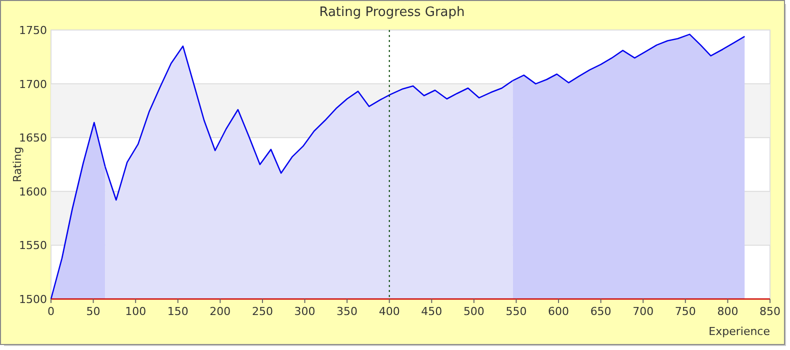  I want to click on y-tick-label: 1750, so click(33, 30).